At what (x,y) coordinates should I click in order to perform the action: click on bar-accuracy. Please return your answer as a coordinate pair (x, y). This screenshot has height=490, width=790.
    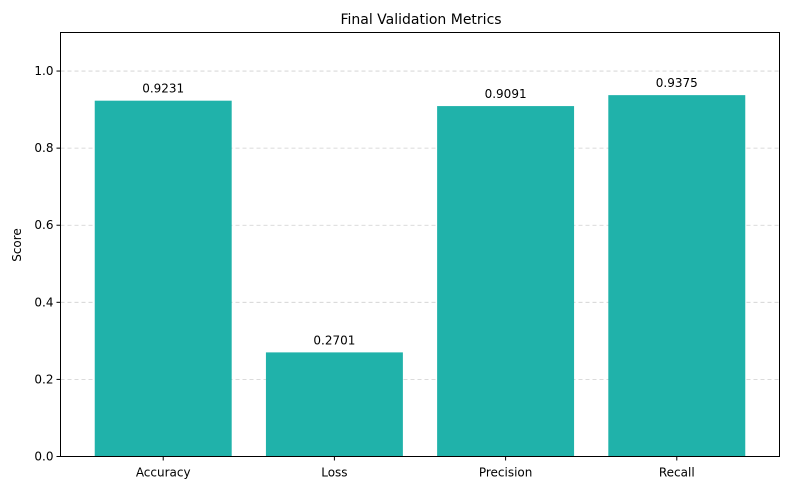
    Looking at the image, I should click on (163, 278).